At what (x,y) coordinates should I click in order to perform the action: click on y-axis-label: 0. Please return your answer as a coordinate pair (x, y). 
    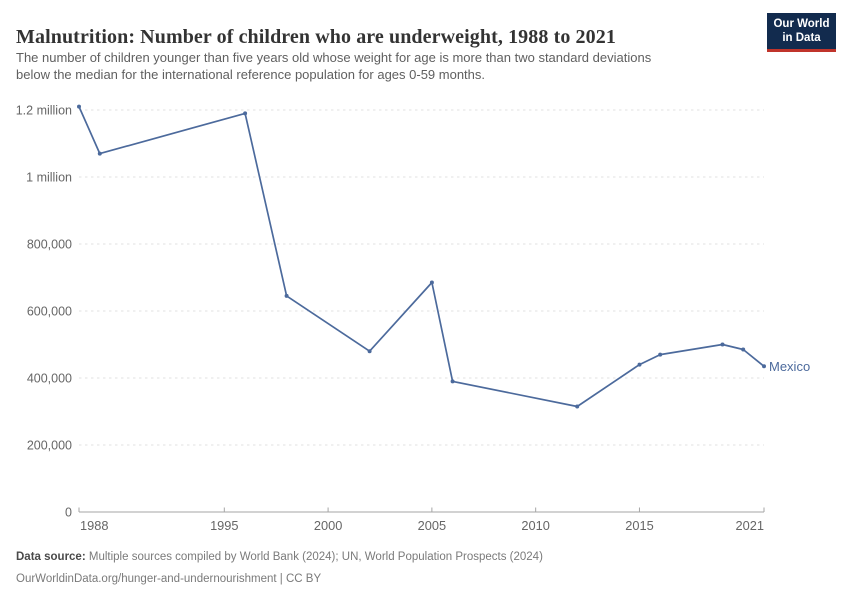
    Looking at the image, I should click on (68, 513).